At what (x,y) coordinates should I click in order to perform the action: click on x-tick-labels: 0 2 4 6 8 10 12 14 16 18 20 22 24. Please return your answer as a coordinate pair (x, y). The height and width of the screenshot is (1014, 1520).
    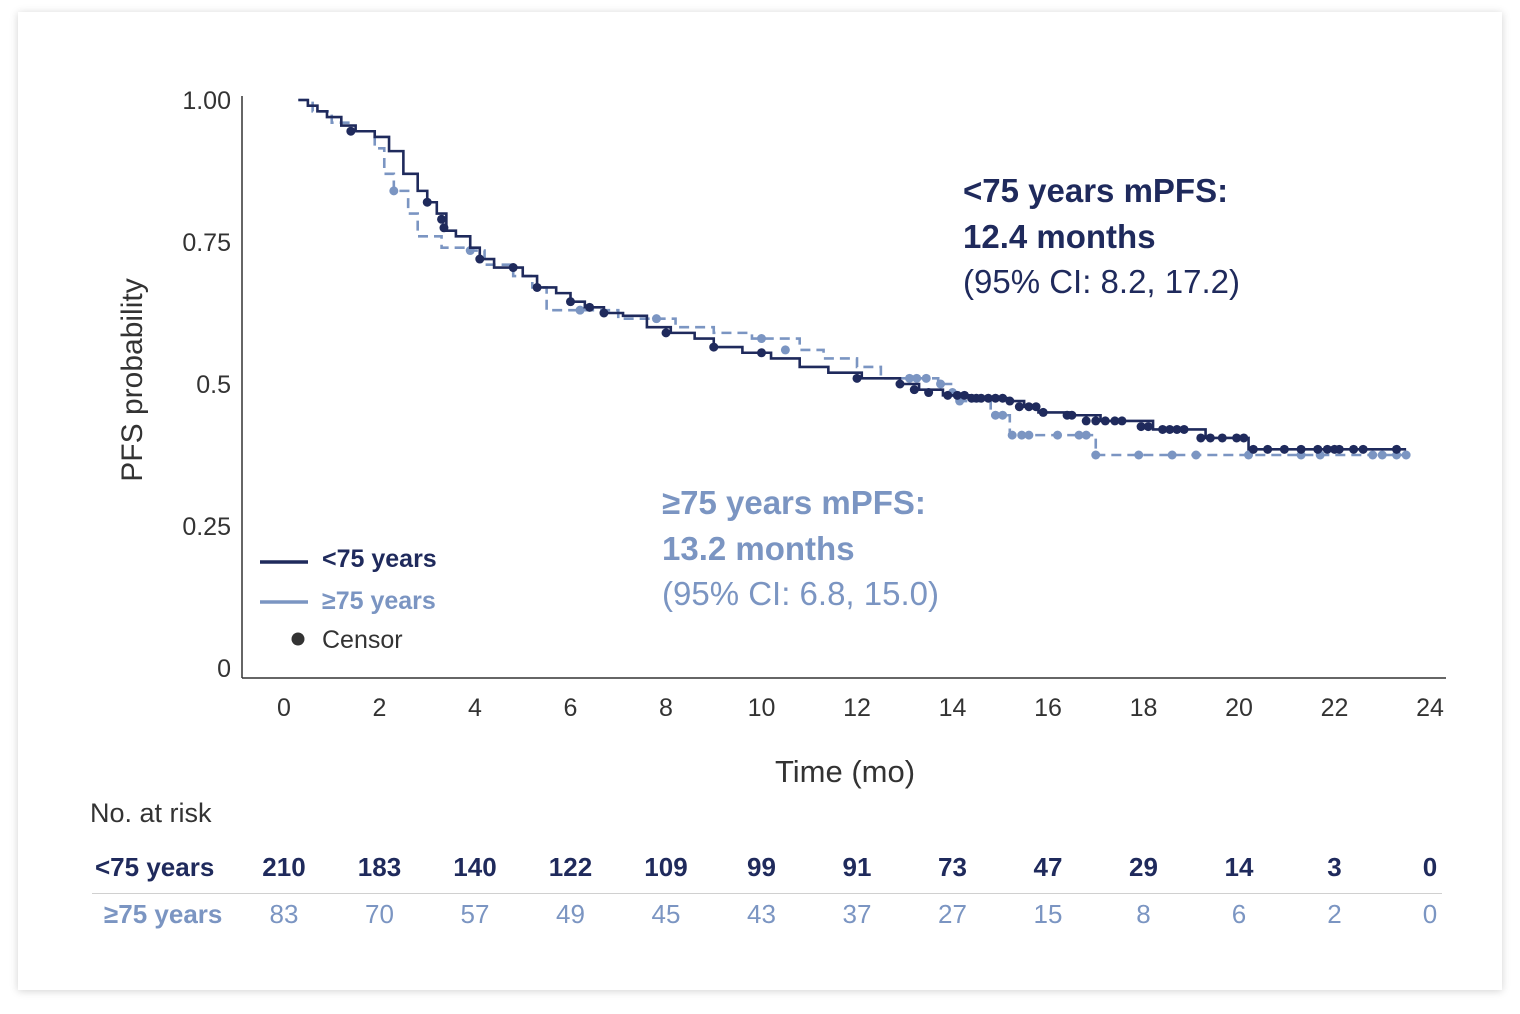
    Looking at the image, I should click on (860, 708).